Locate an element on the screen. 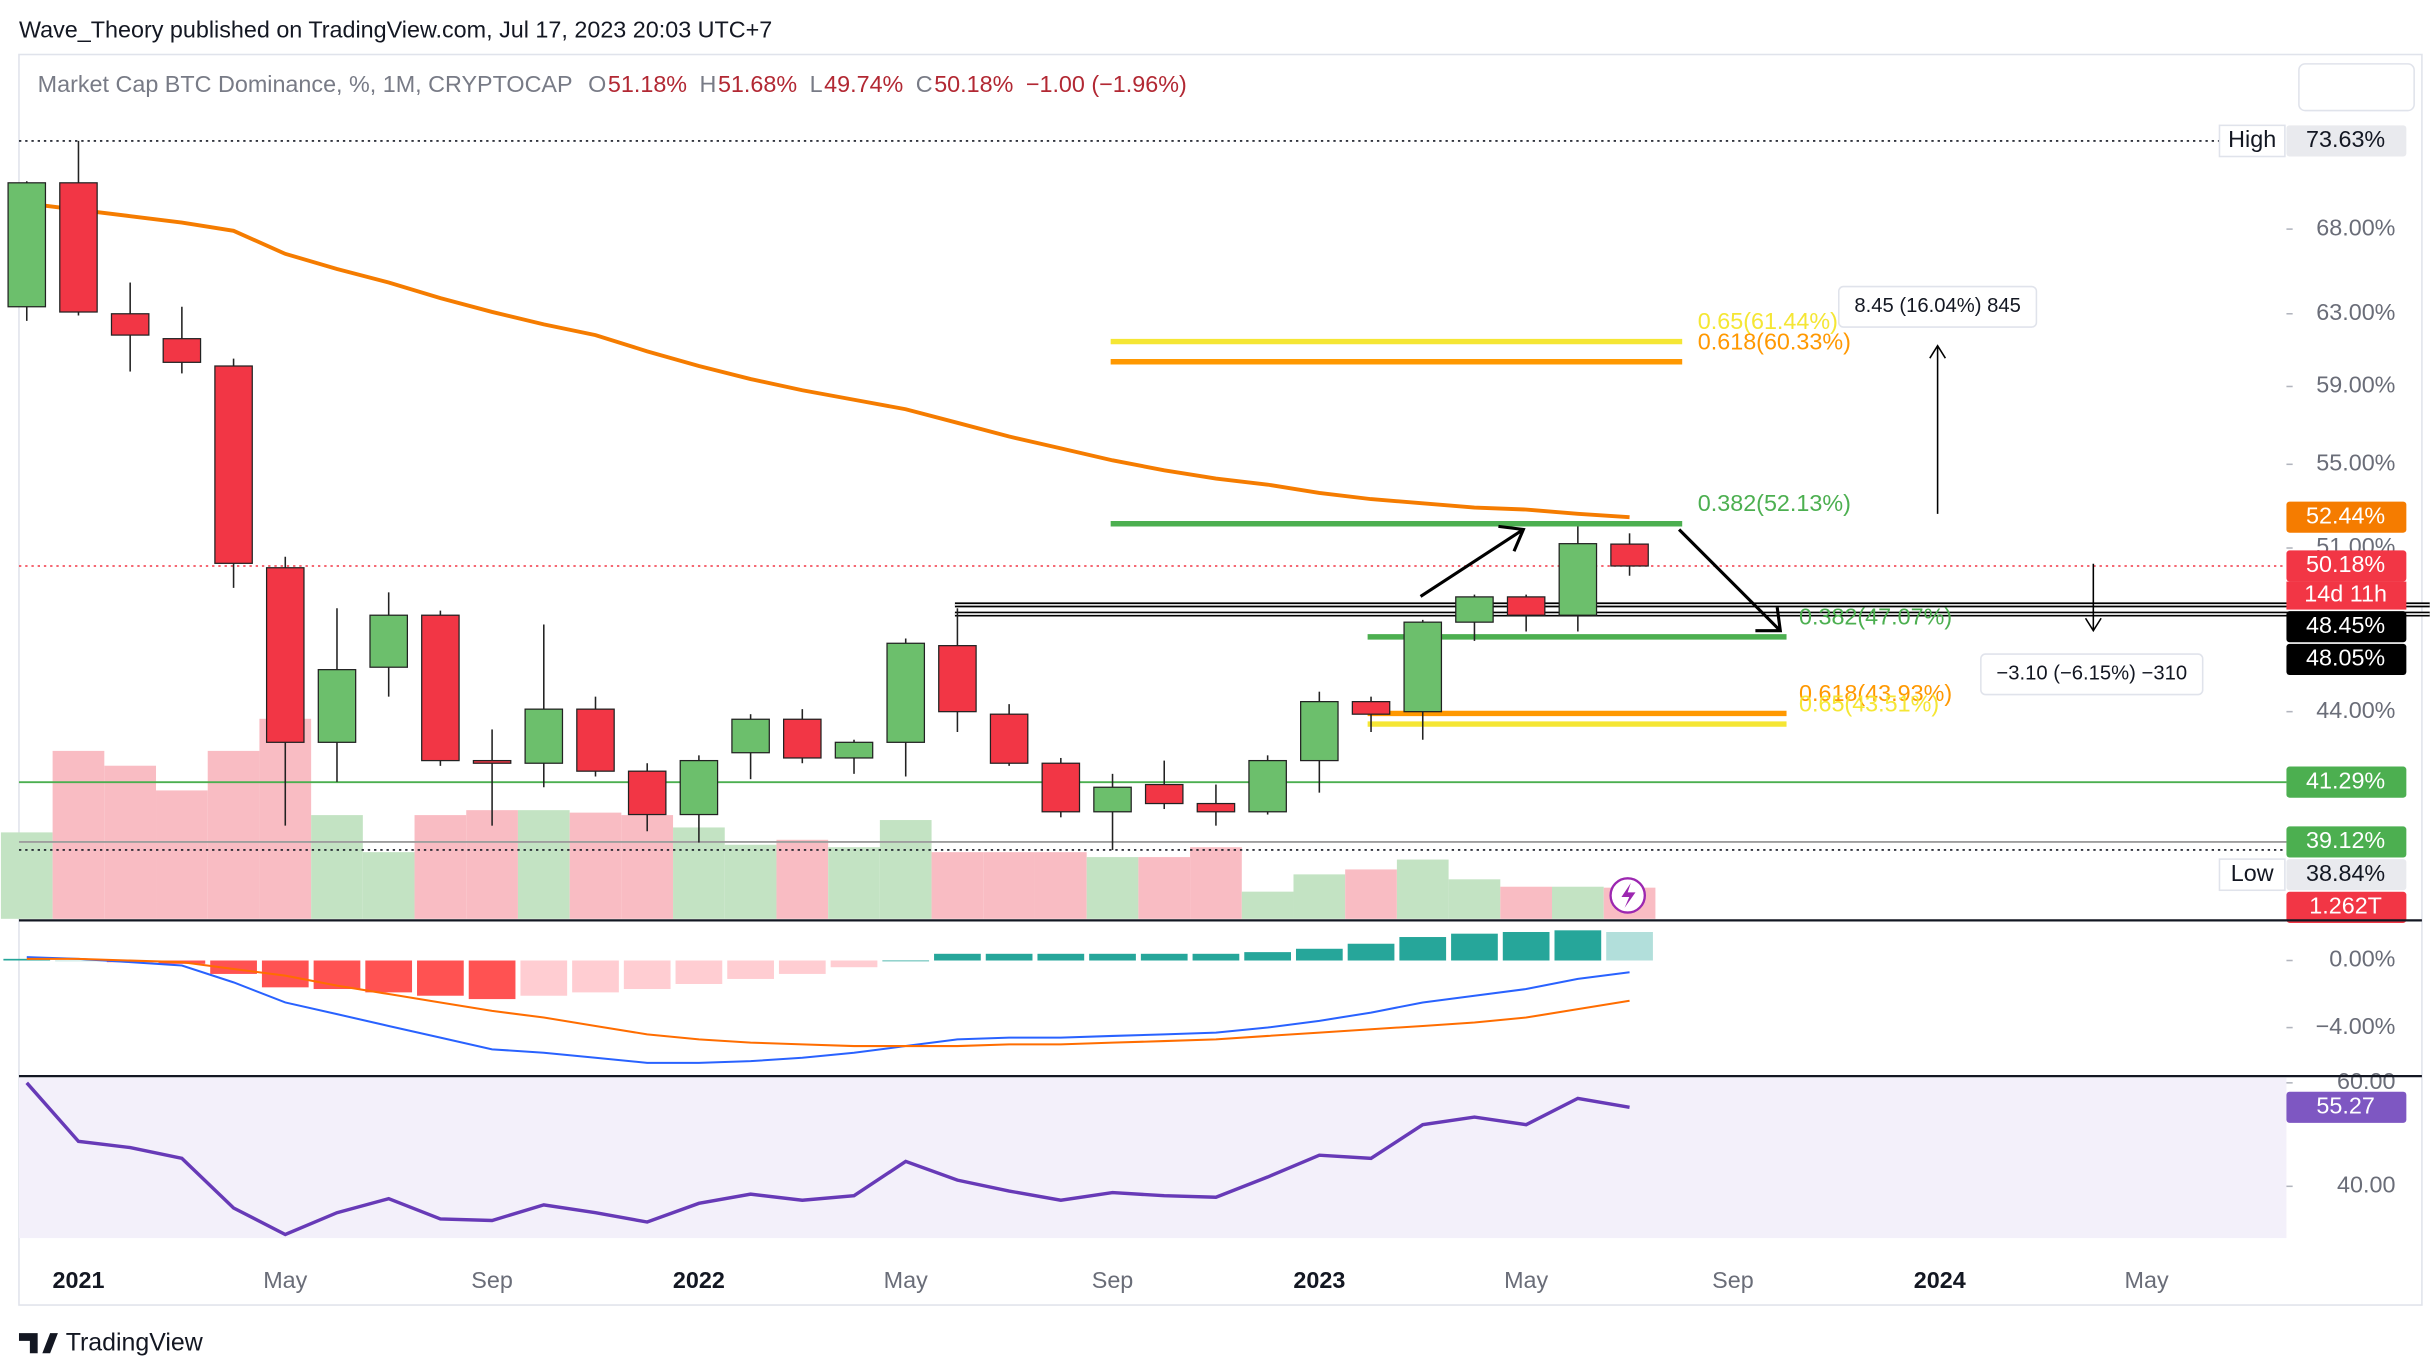 The width and height of the screenshot is (2430, 1372). price-badge-label: 52.44% is located at coordinates (2345, 515).